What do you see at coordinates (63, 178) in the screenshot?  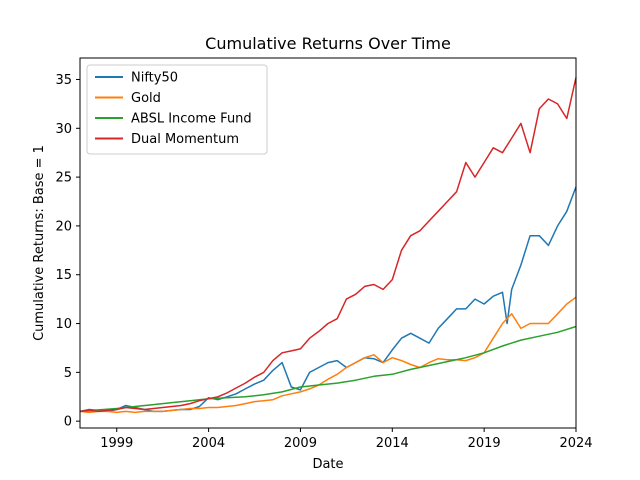 I see `y-tick-label: 25` at bounding box center [63, 178].